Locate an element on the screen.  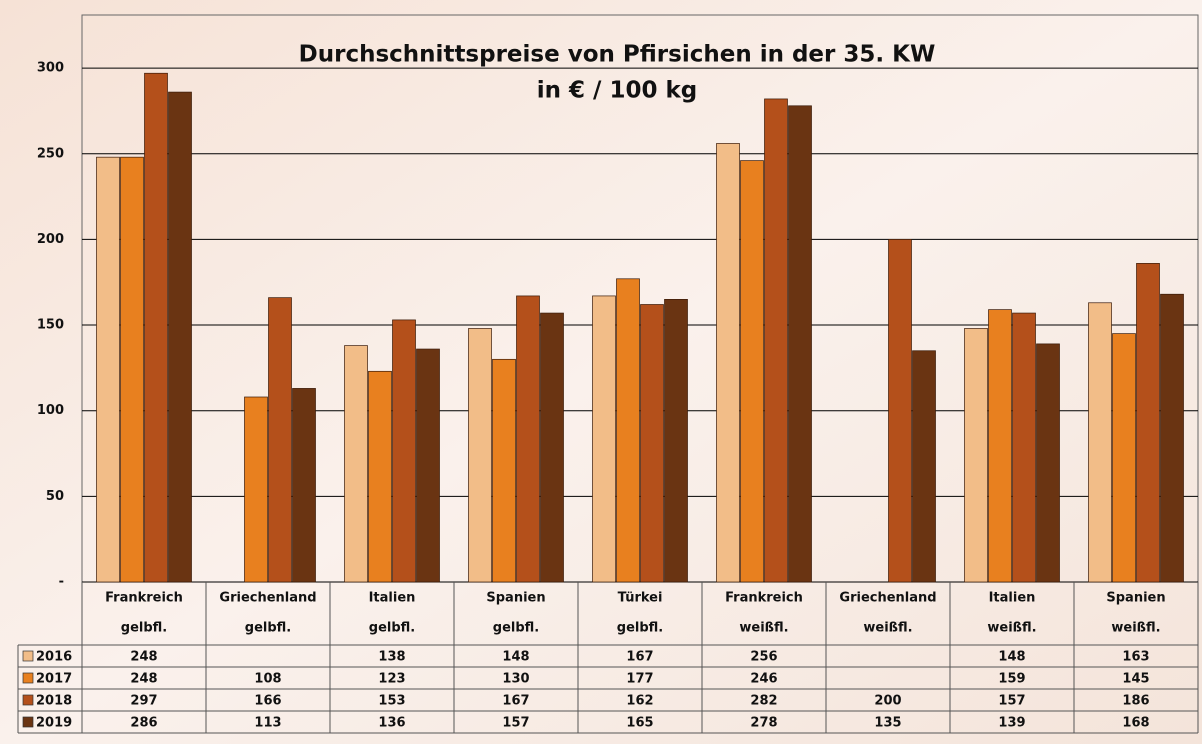
legend-label: 2019 is located at coordinates (54, 723).